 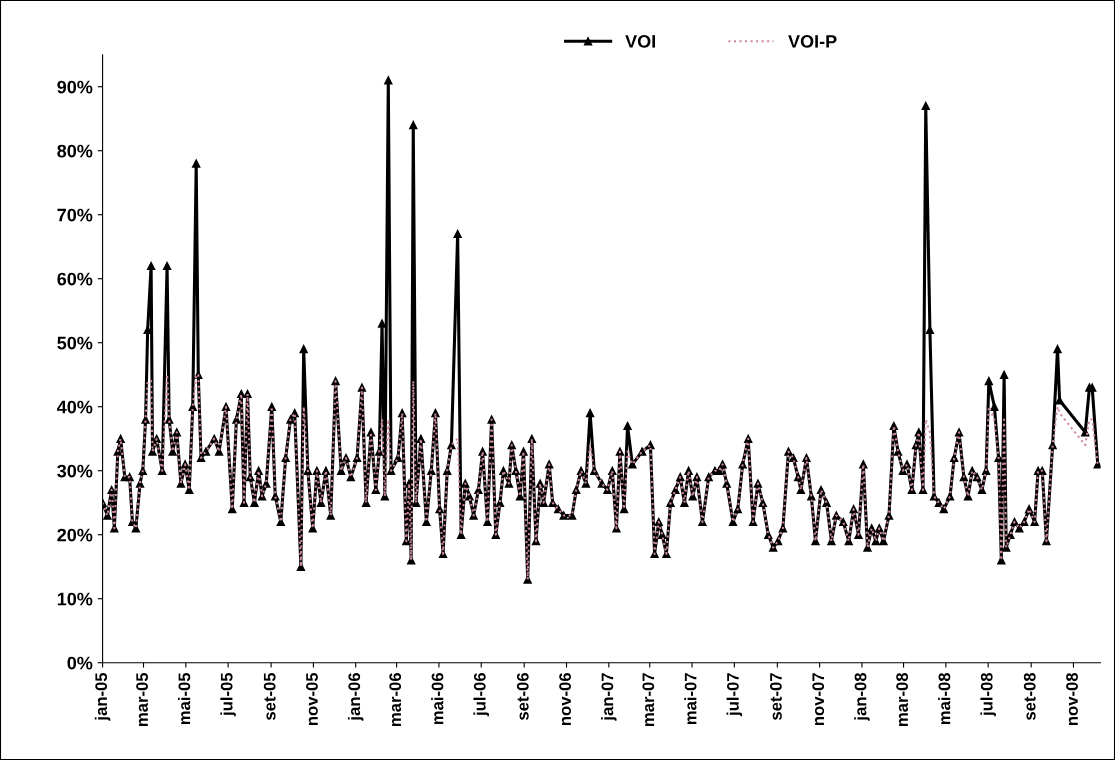 What do you see at coordinates (75, 279) in the screenshot?
I see `y-tick-label: 60%` at bounding box center [75, 279].